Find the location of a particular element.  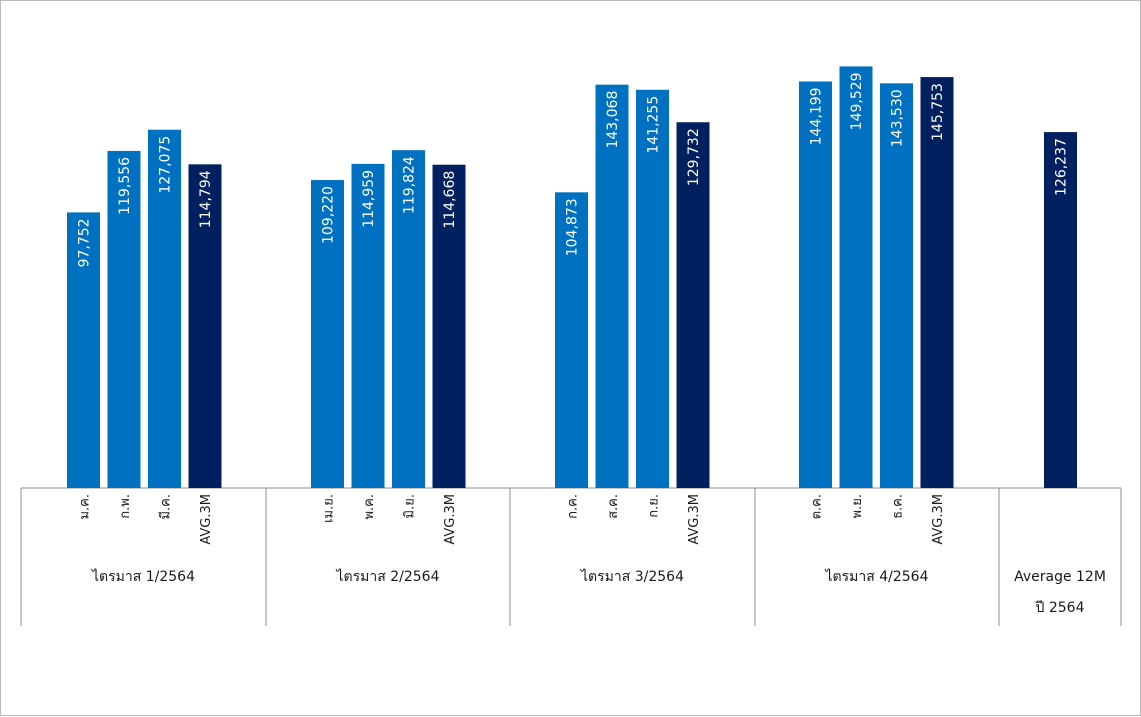

bar-value-label: 143,068 is located at coordinates (613, 120).